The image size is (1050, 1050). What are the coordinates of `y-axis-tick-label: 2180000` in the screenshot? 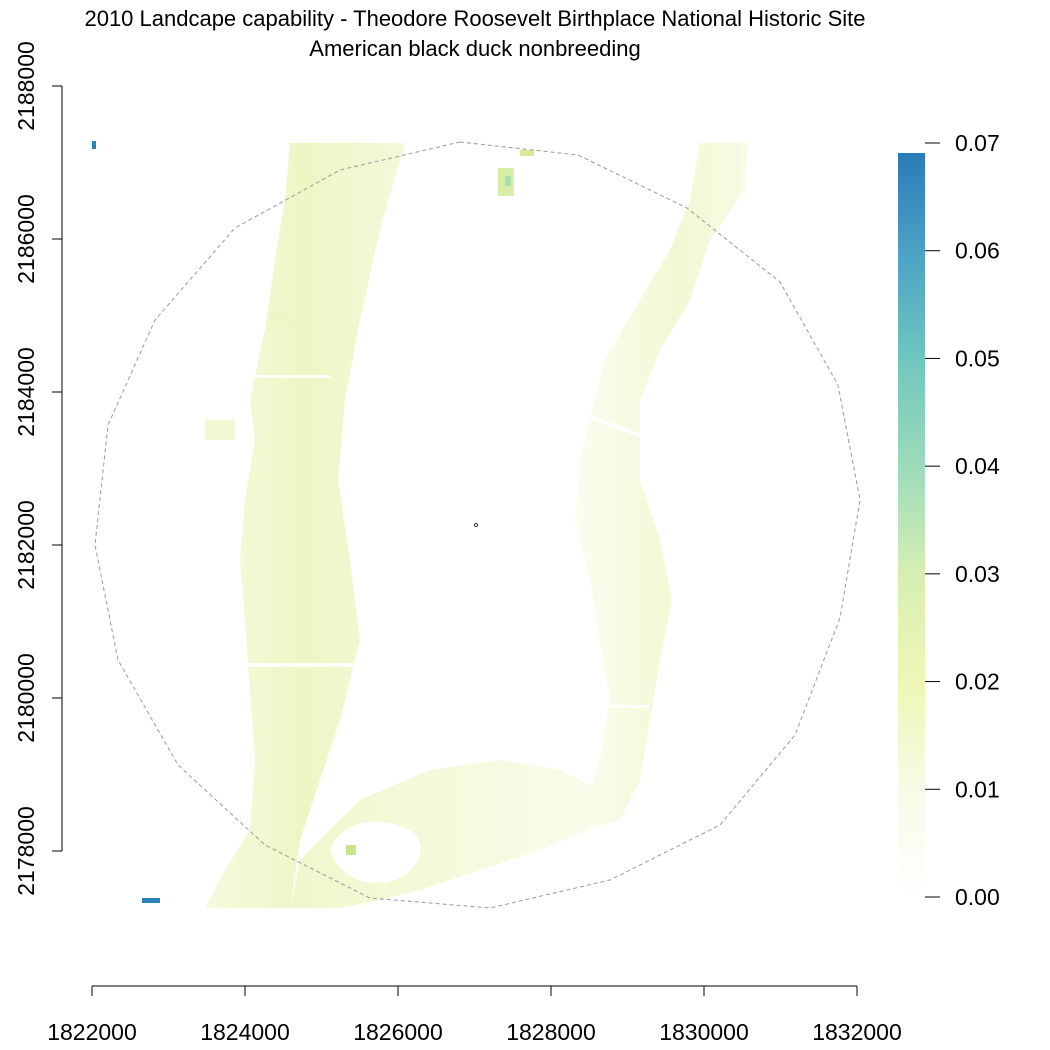 It's located at (26, 698).